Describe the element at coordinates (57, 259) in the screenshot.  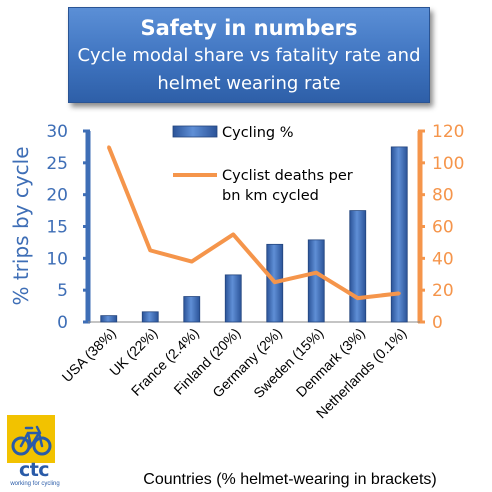
I see `y-tick-label: 10` at that location.